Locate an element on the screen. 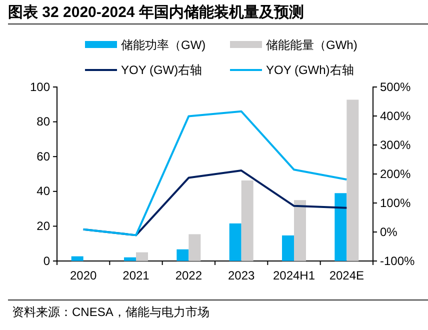 The width and height of the screenshot is (428, 330). y-tick-label: 0 is located at coordinates (46, 261).